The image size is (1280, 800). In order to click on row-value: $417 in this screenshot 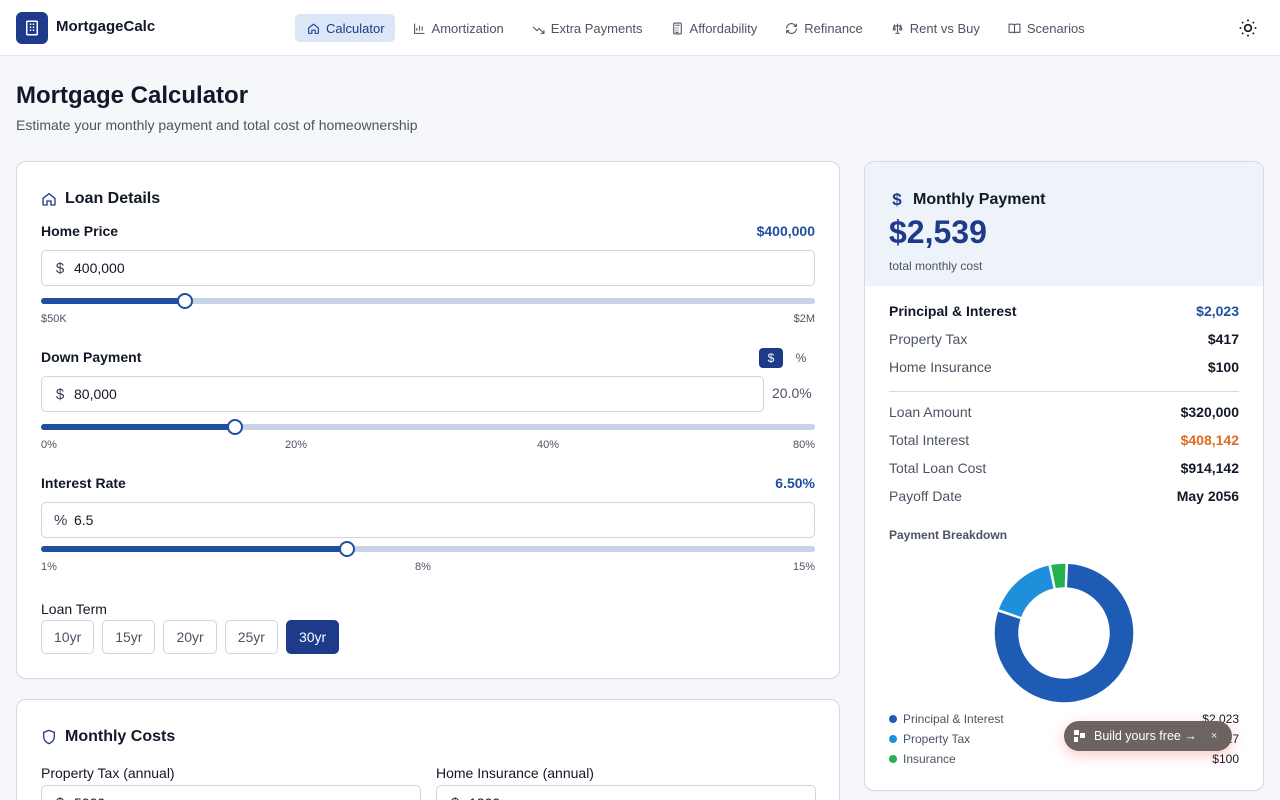, I will do `click(1223, 339)`.